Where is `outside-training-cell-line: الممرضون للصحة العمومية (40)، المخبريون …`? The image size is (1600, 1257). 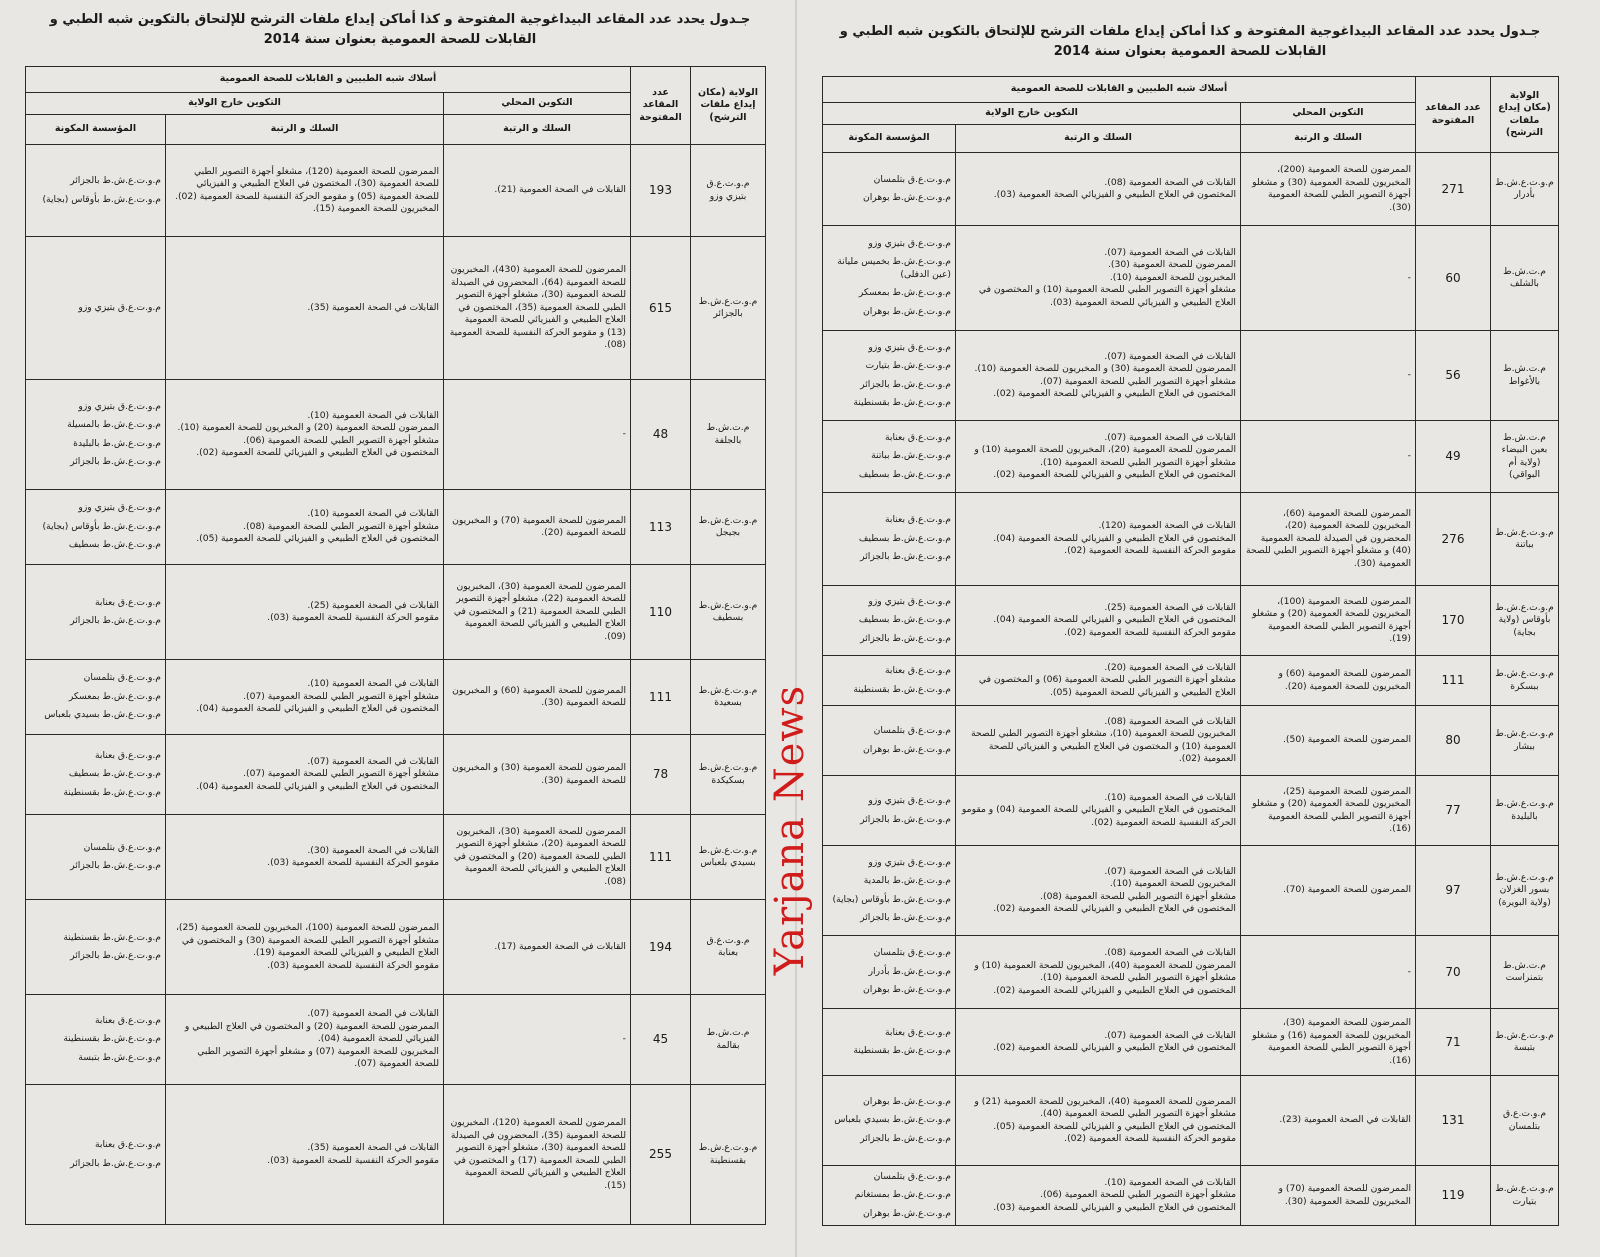
outside-training-cell-line: الممرضون للصحة العمومية (40)، المخبريون … is located at coordinates (1105, 971).